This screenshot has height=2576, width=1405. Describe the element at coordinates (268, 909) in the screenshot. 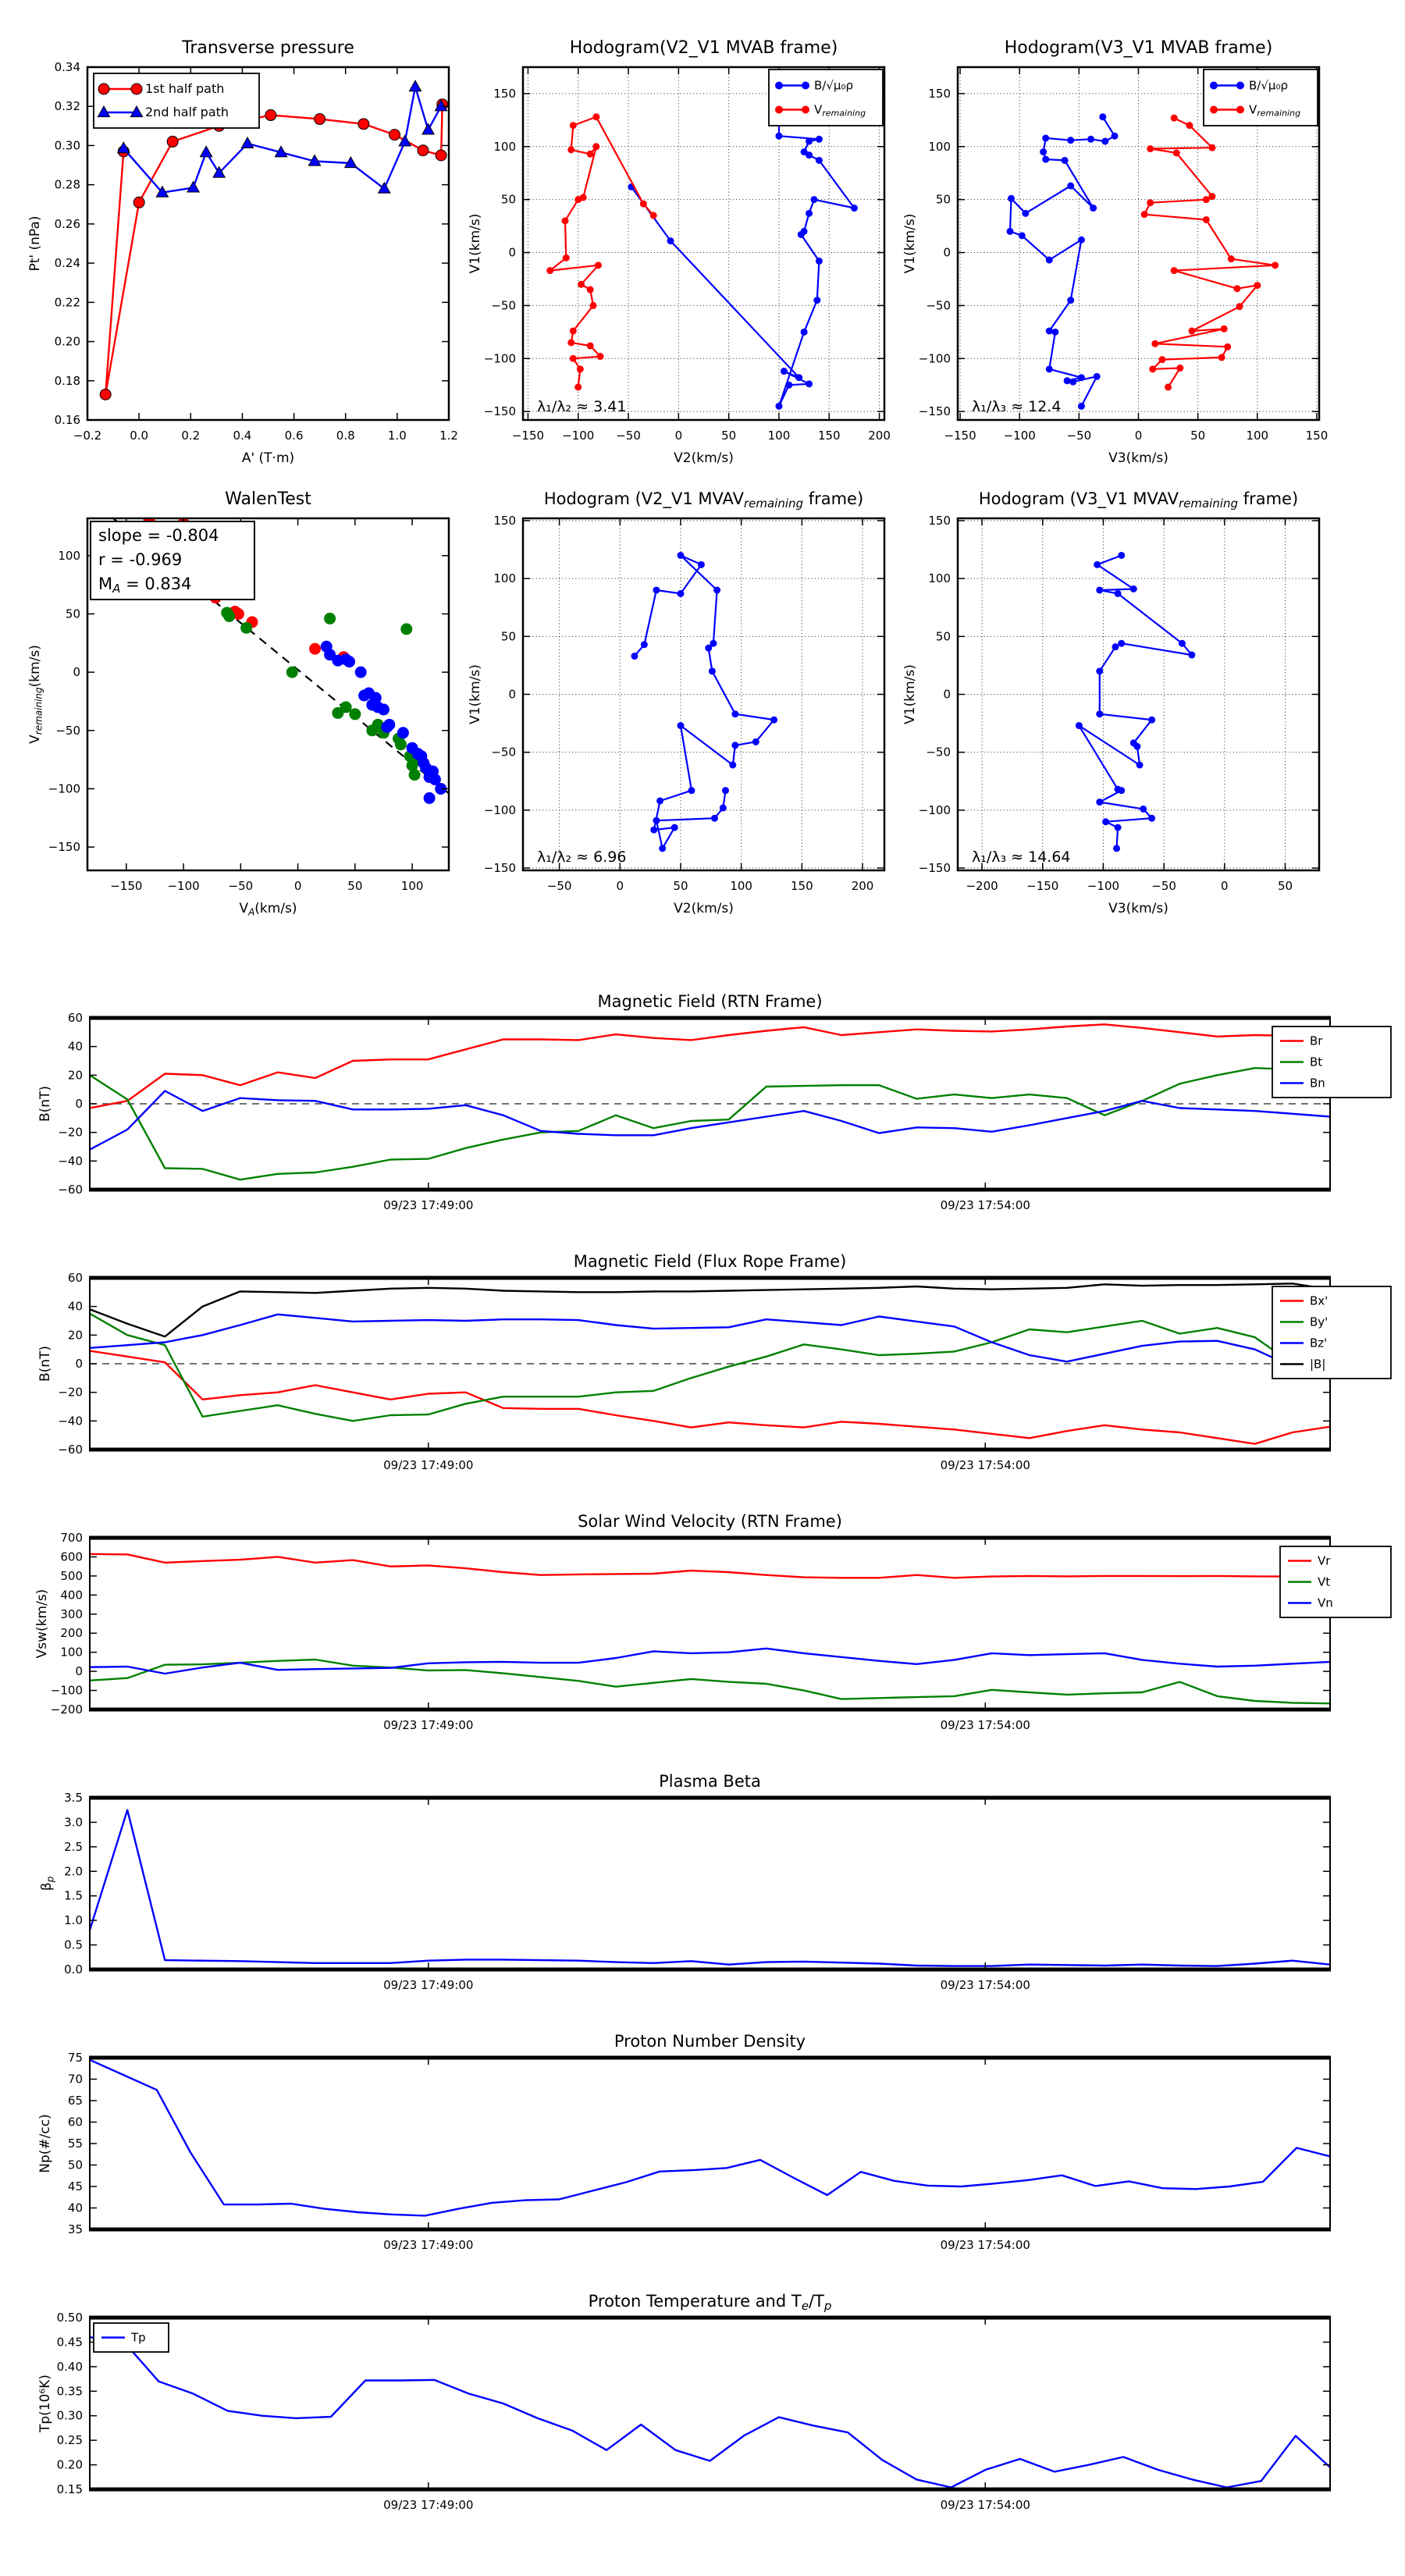

I see `walen-test-xlabel: VA(km/s)` at that location.